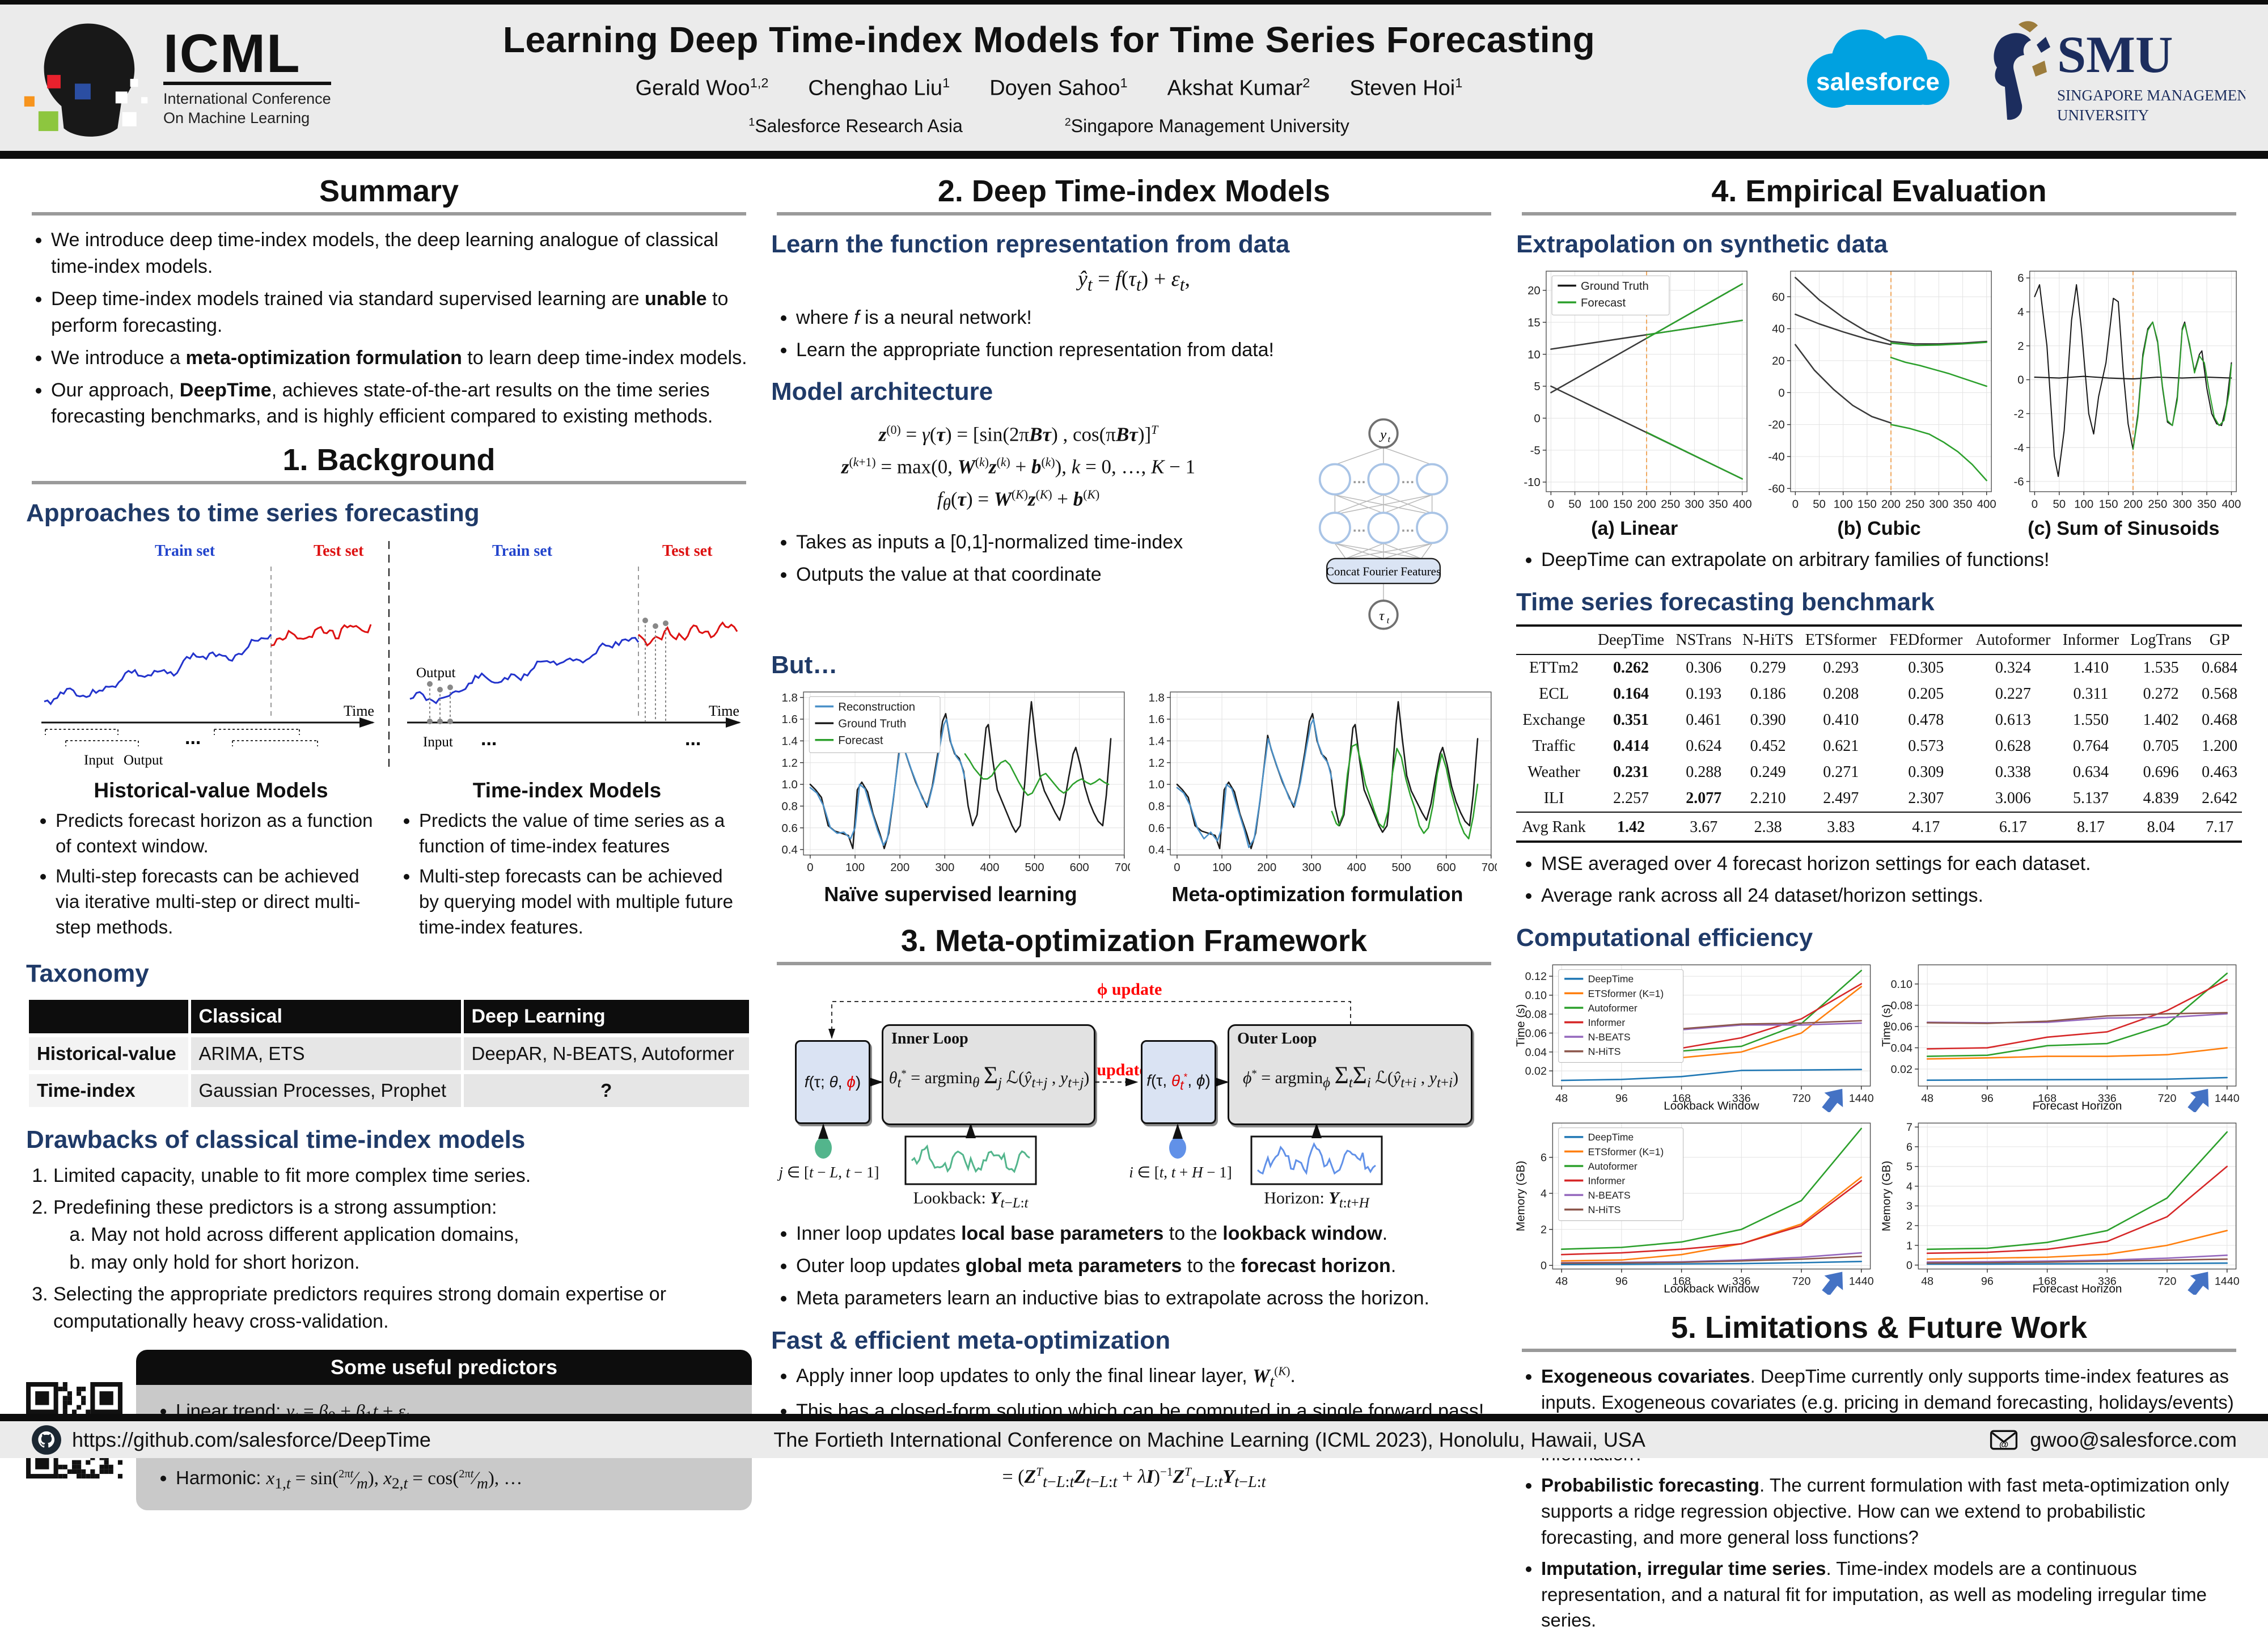  Describe the element at coordinates (444, 1368) in the screenshot. I see `predictors-title: Some useful predictors` at that location.